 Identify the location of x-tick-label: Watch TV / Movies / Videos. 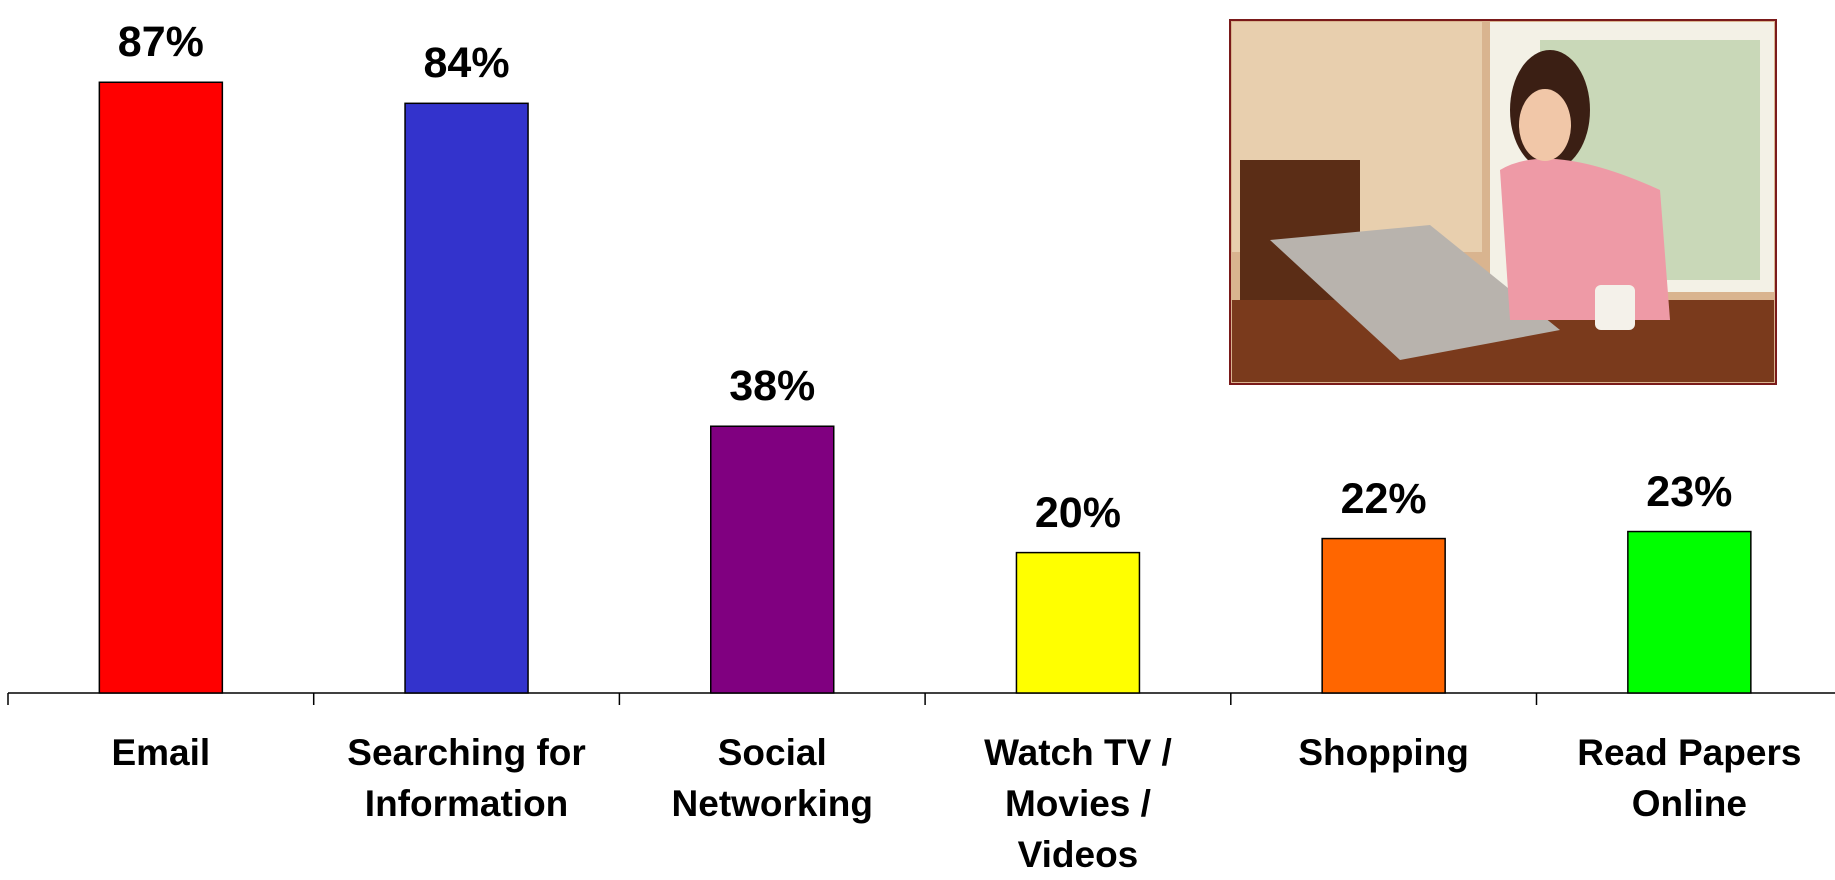
(1078, 803).